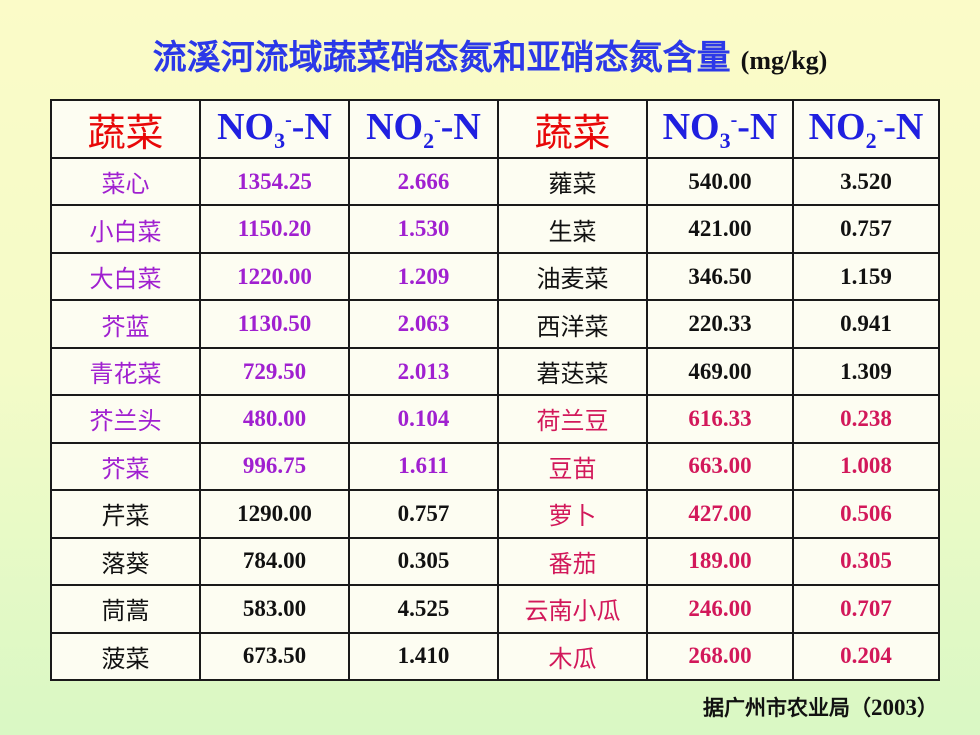  What do you see at coordinates (784, 60) in the screenshot?
I see `title-unit: (mg/kg)` at bounding box center [784, 60].